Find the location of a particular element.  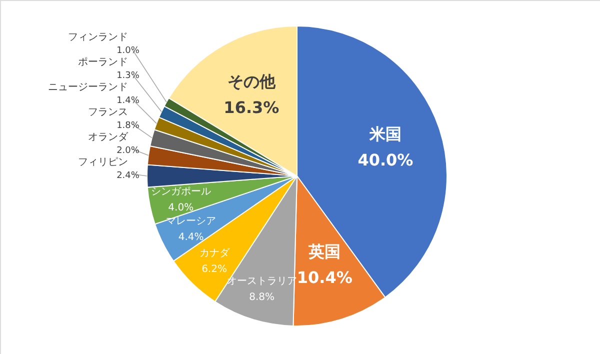

slice-label: フランス is located at coordinates (108, 112).